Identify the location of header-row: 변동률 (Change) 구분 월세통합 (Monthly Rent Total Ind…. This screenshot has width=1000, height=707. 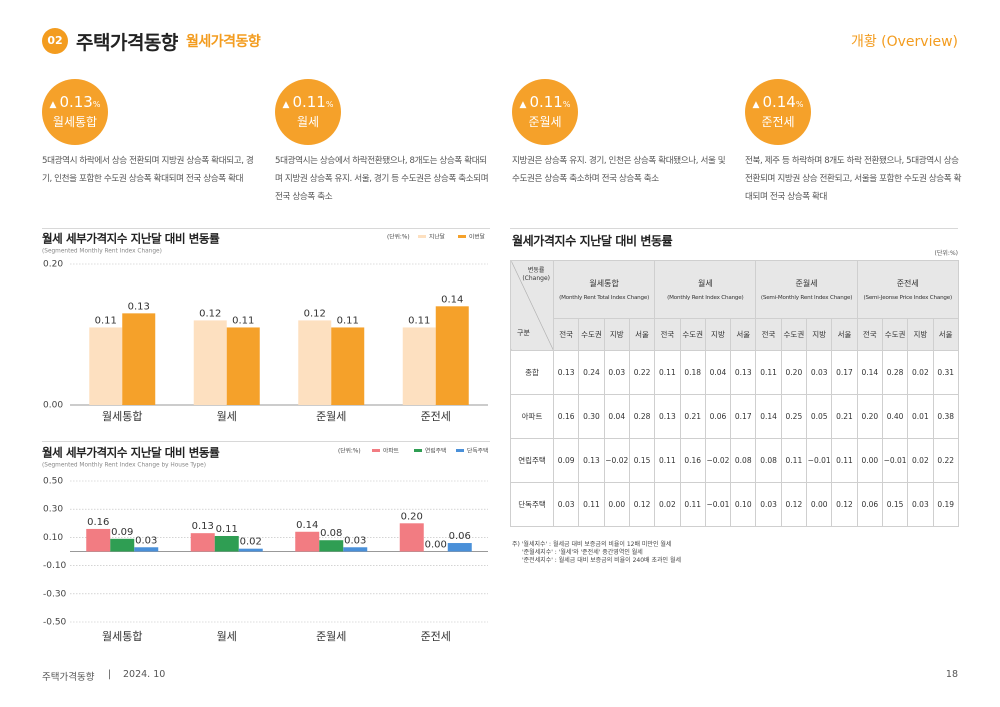
(734, 305).